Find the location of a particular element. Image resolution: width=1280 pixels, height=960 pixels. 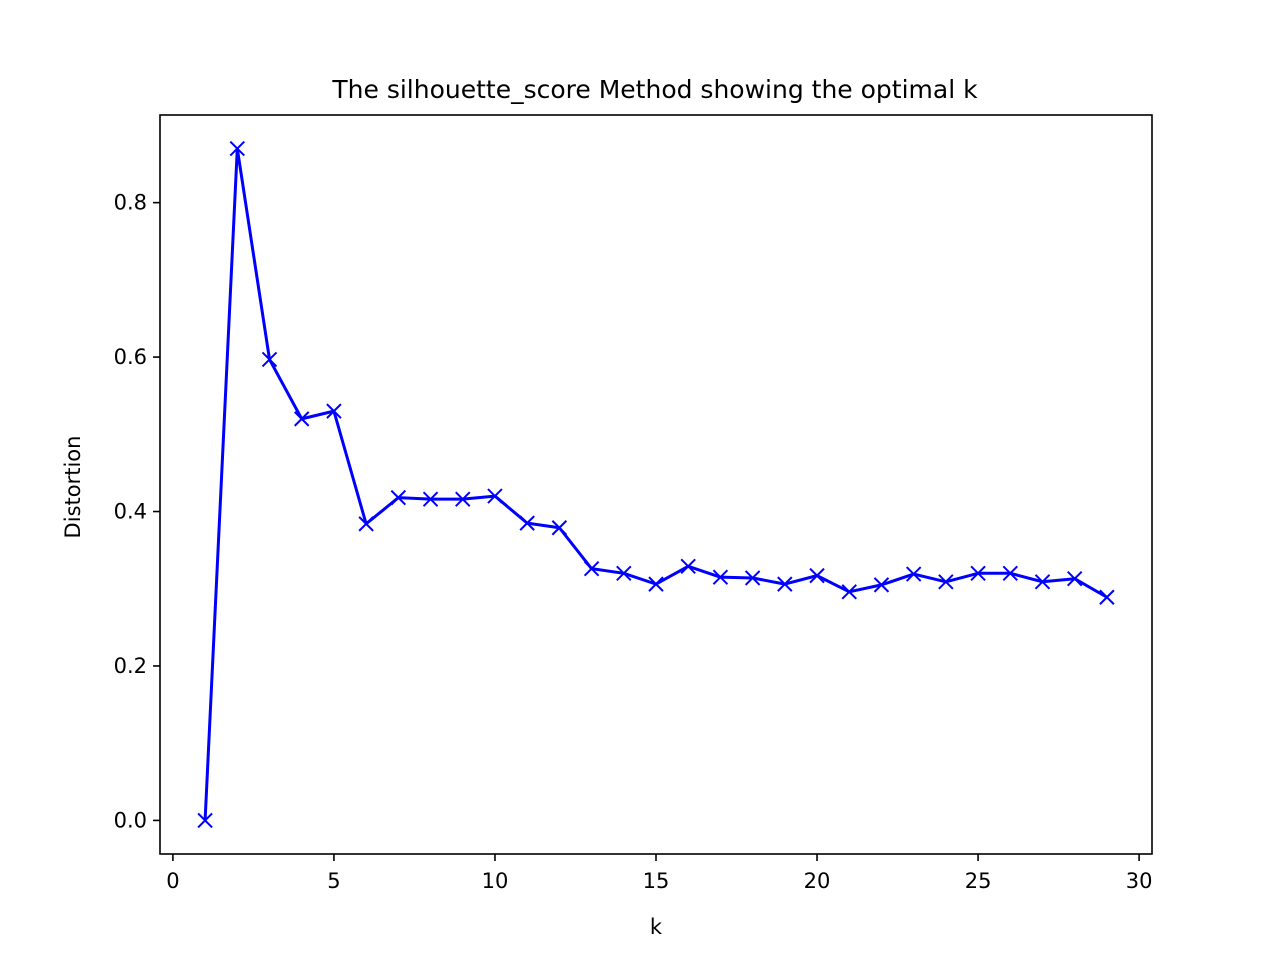

y-tick-label: 0.8 is located at coordinates (130, 203).